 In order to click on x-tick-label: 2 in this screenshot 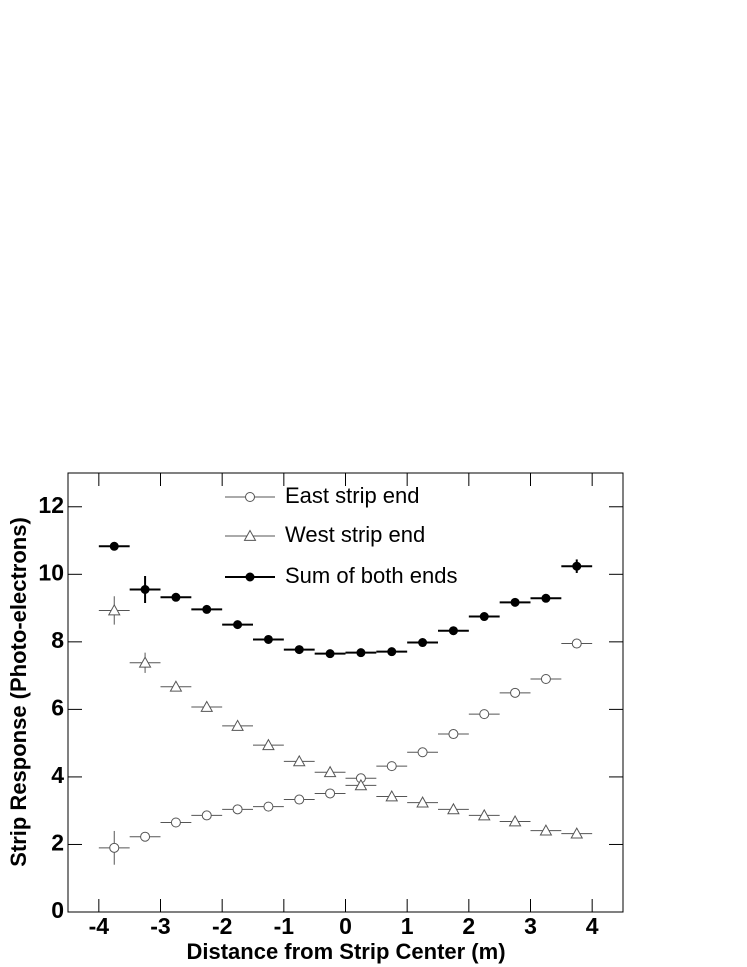, I will do `click(468, 926)`.